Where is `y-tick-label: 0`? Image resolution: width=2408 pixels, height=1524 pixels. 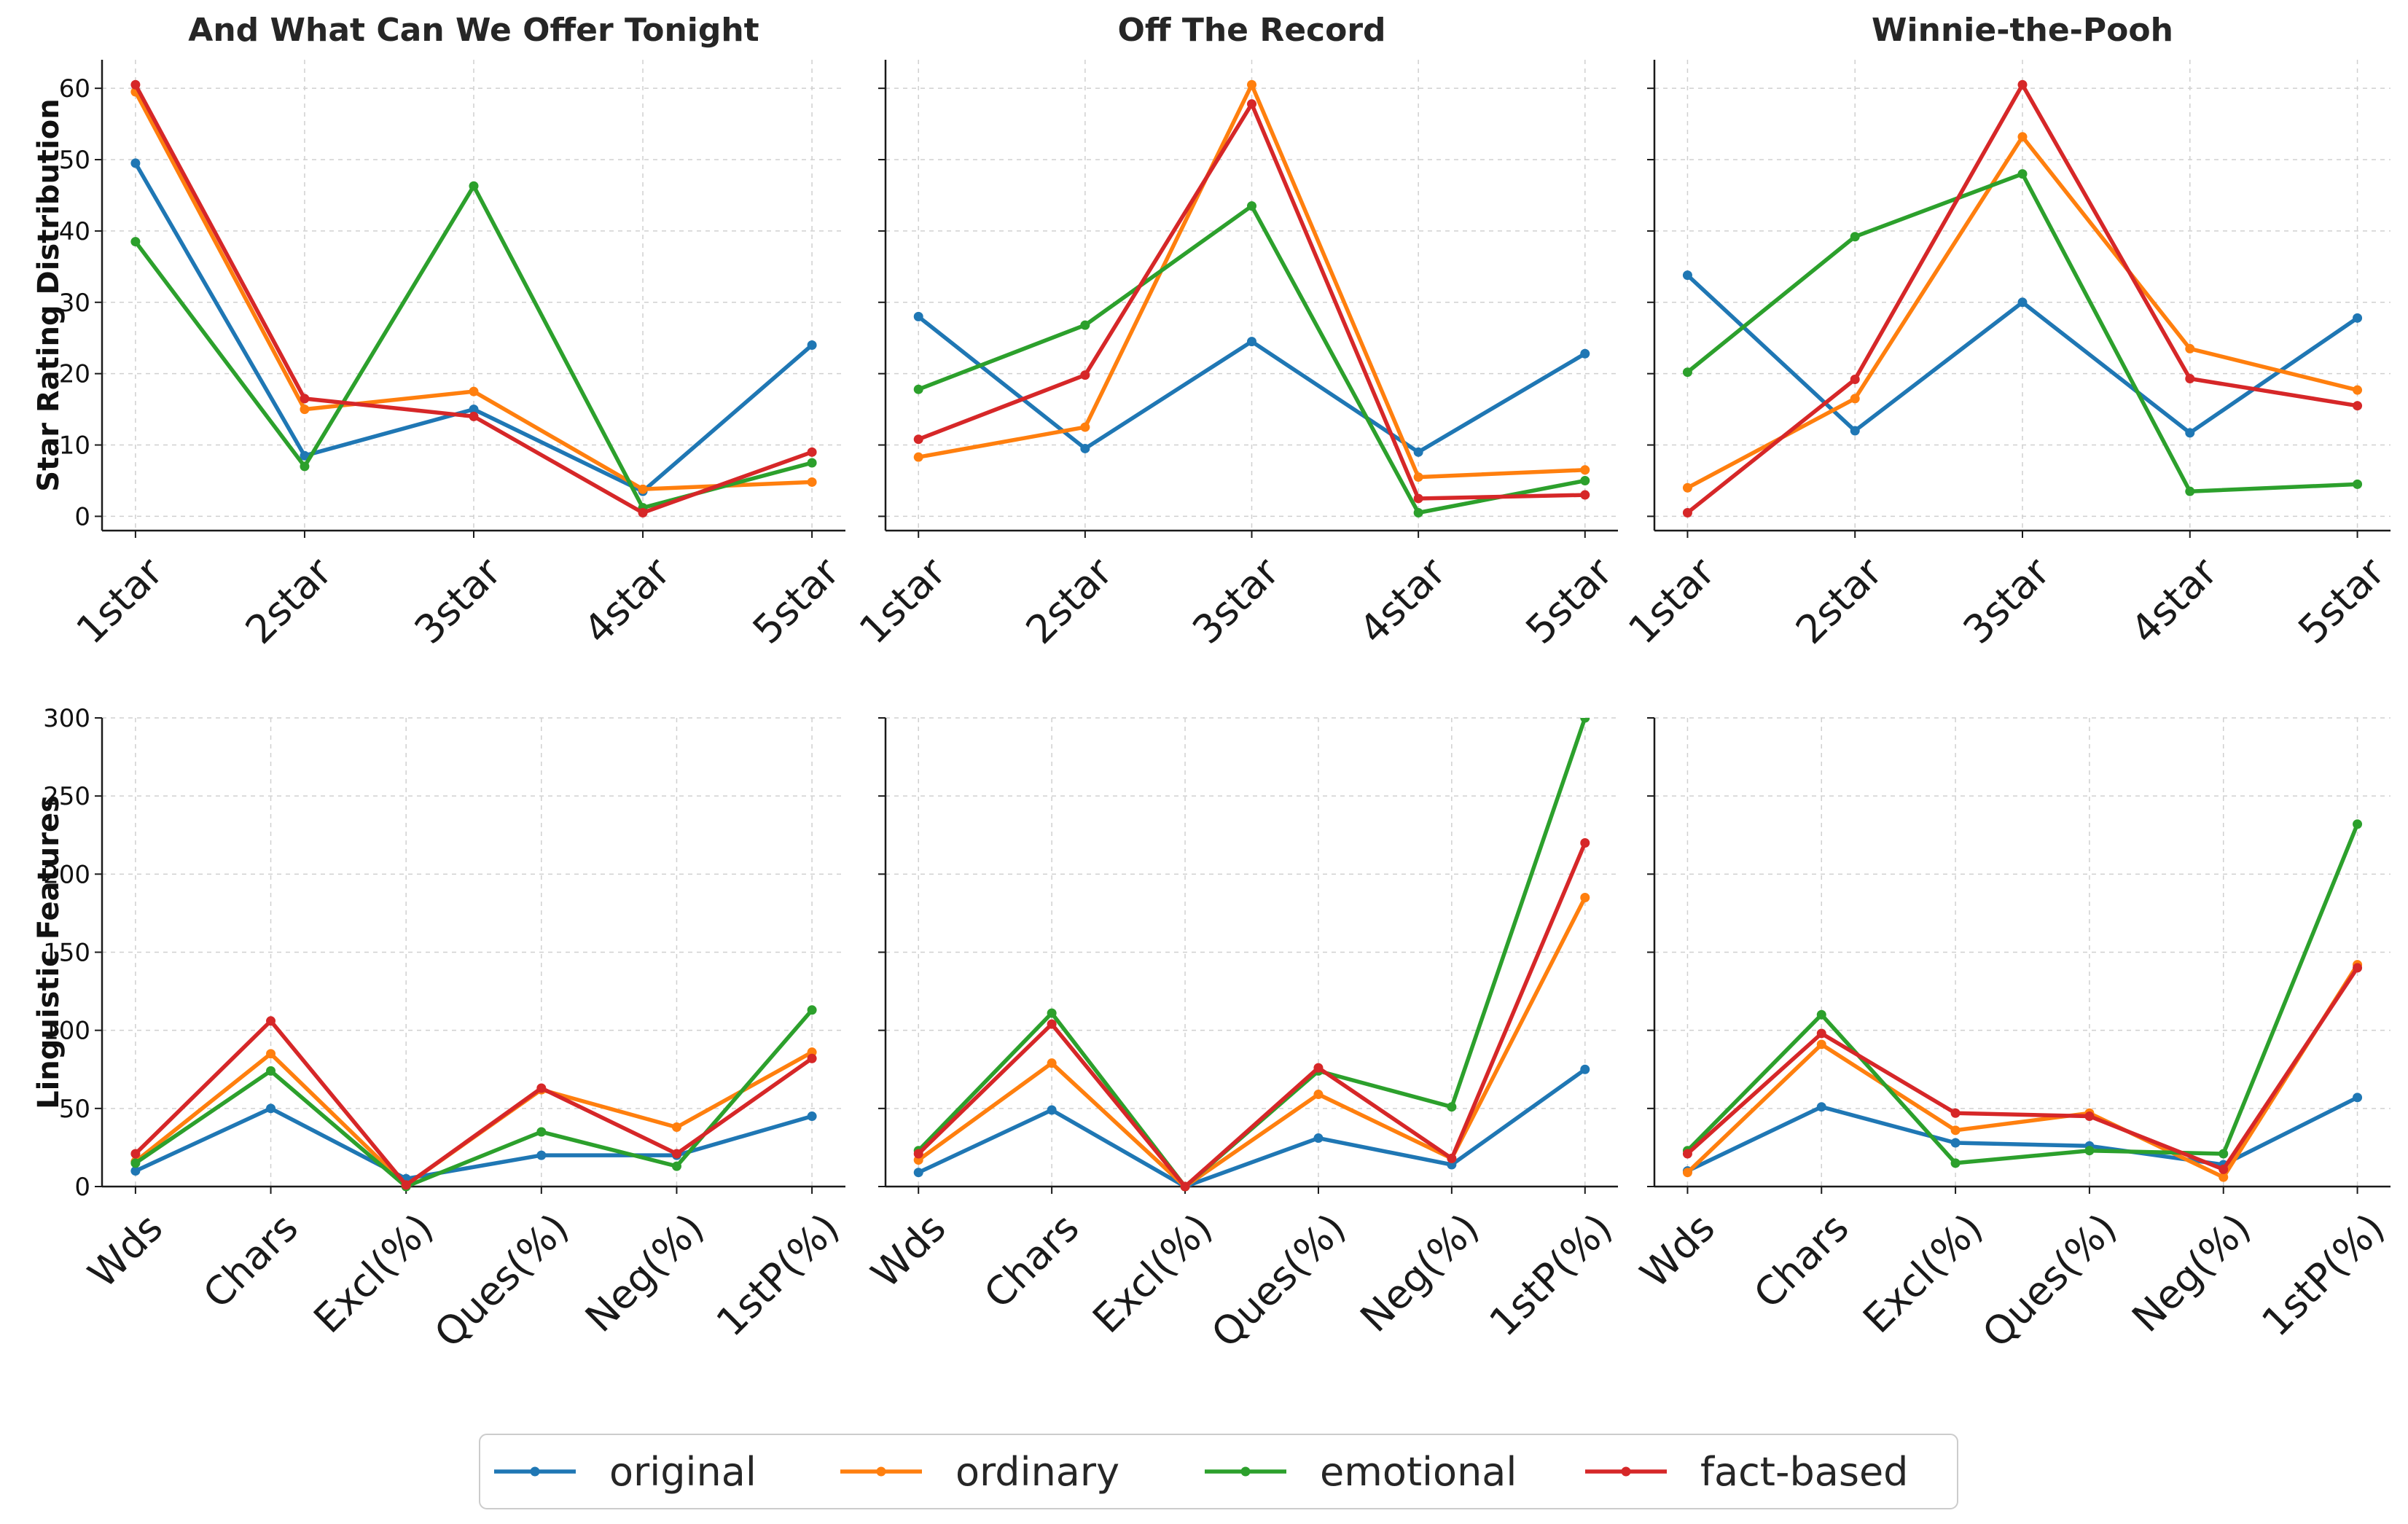
y-tick-label: 0 is located at coordinates (82, 517).